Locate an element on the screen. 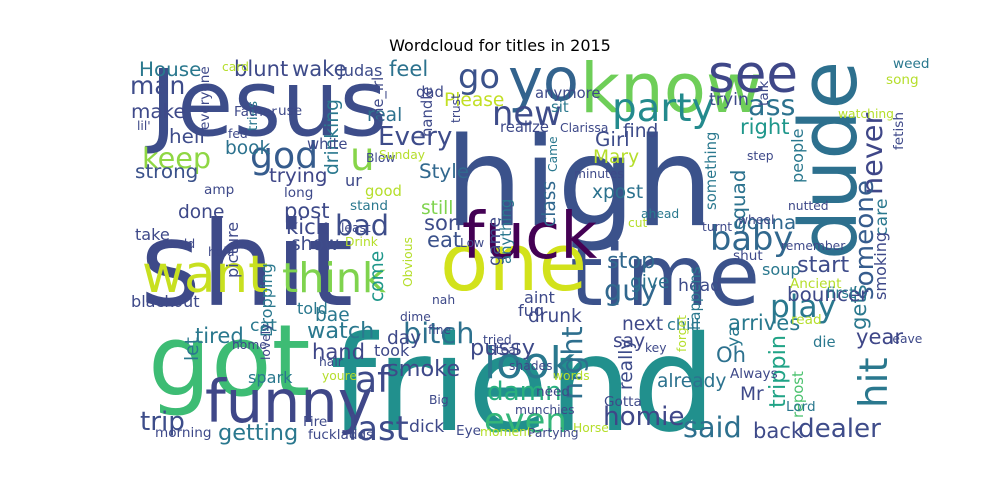 The image size is (1000, 500). word-yo: yo is located at coordinates (543, 79).